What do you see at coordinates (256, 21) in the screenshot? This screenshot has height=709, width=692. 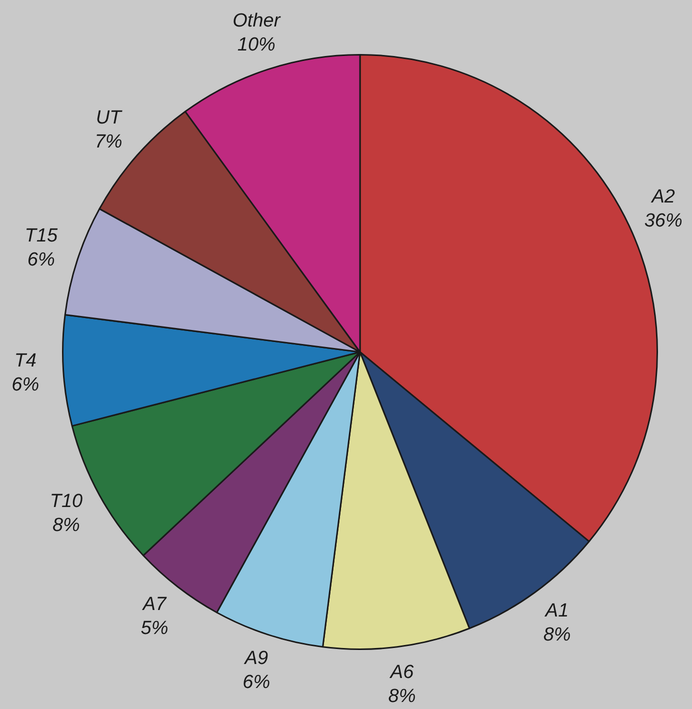 I see `slice-label: Other` at bounding box center [256, 21].